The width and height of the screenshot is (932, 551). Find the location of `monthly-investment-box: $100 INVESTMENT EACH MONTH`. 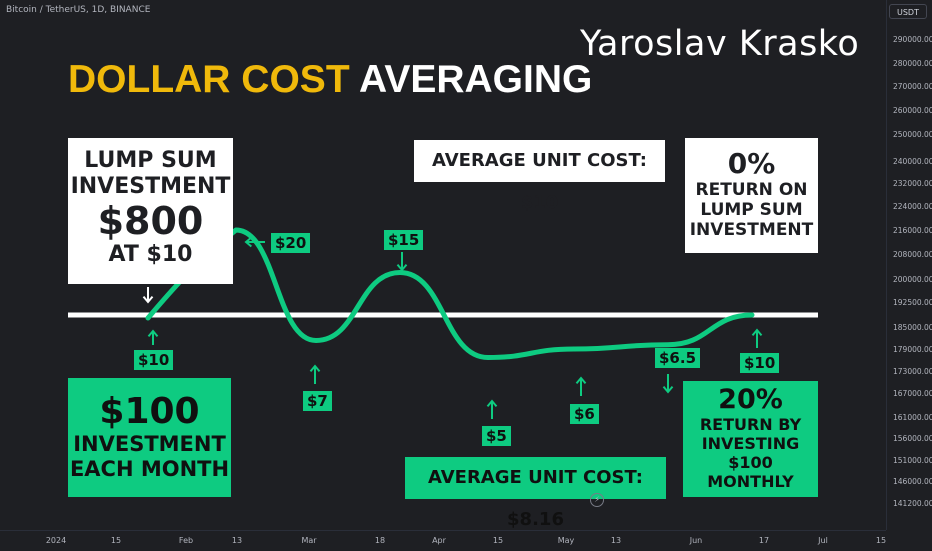

monthly-investment-box: $100 INVESTMENT EACH MONTH is located at coordinates (149, 437).